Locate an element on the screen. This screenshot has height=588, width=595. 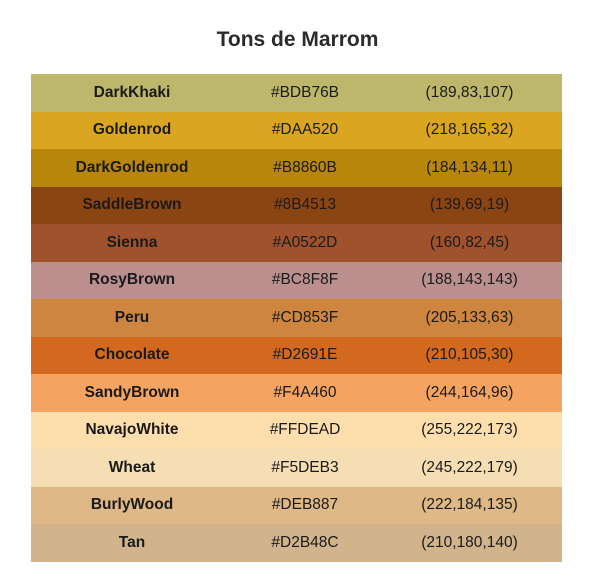
color-rgb-cell: (222,184,135) is located at coordinates (469, 505).